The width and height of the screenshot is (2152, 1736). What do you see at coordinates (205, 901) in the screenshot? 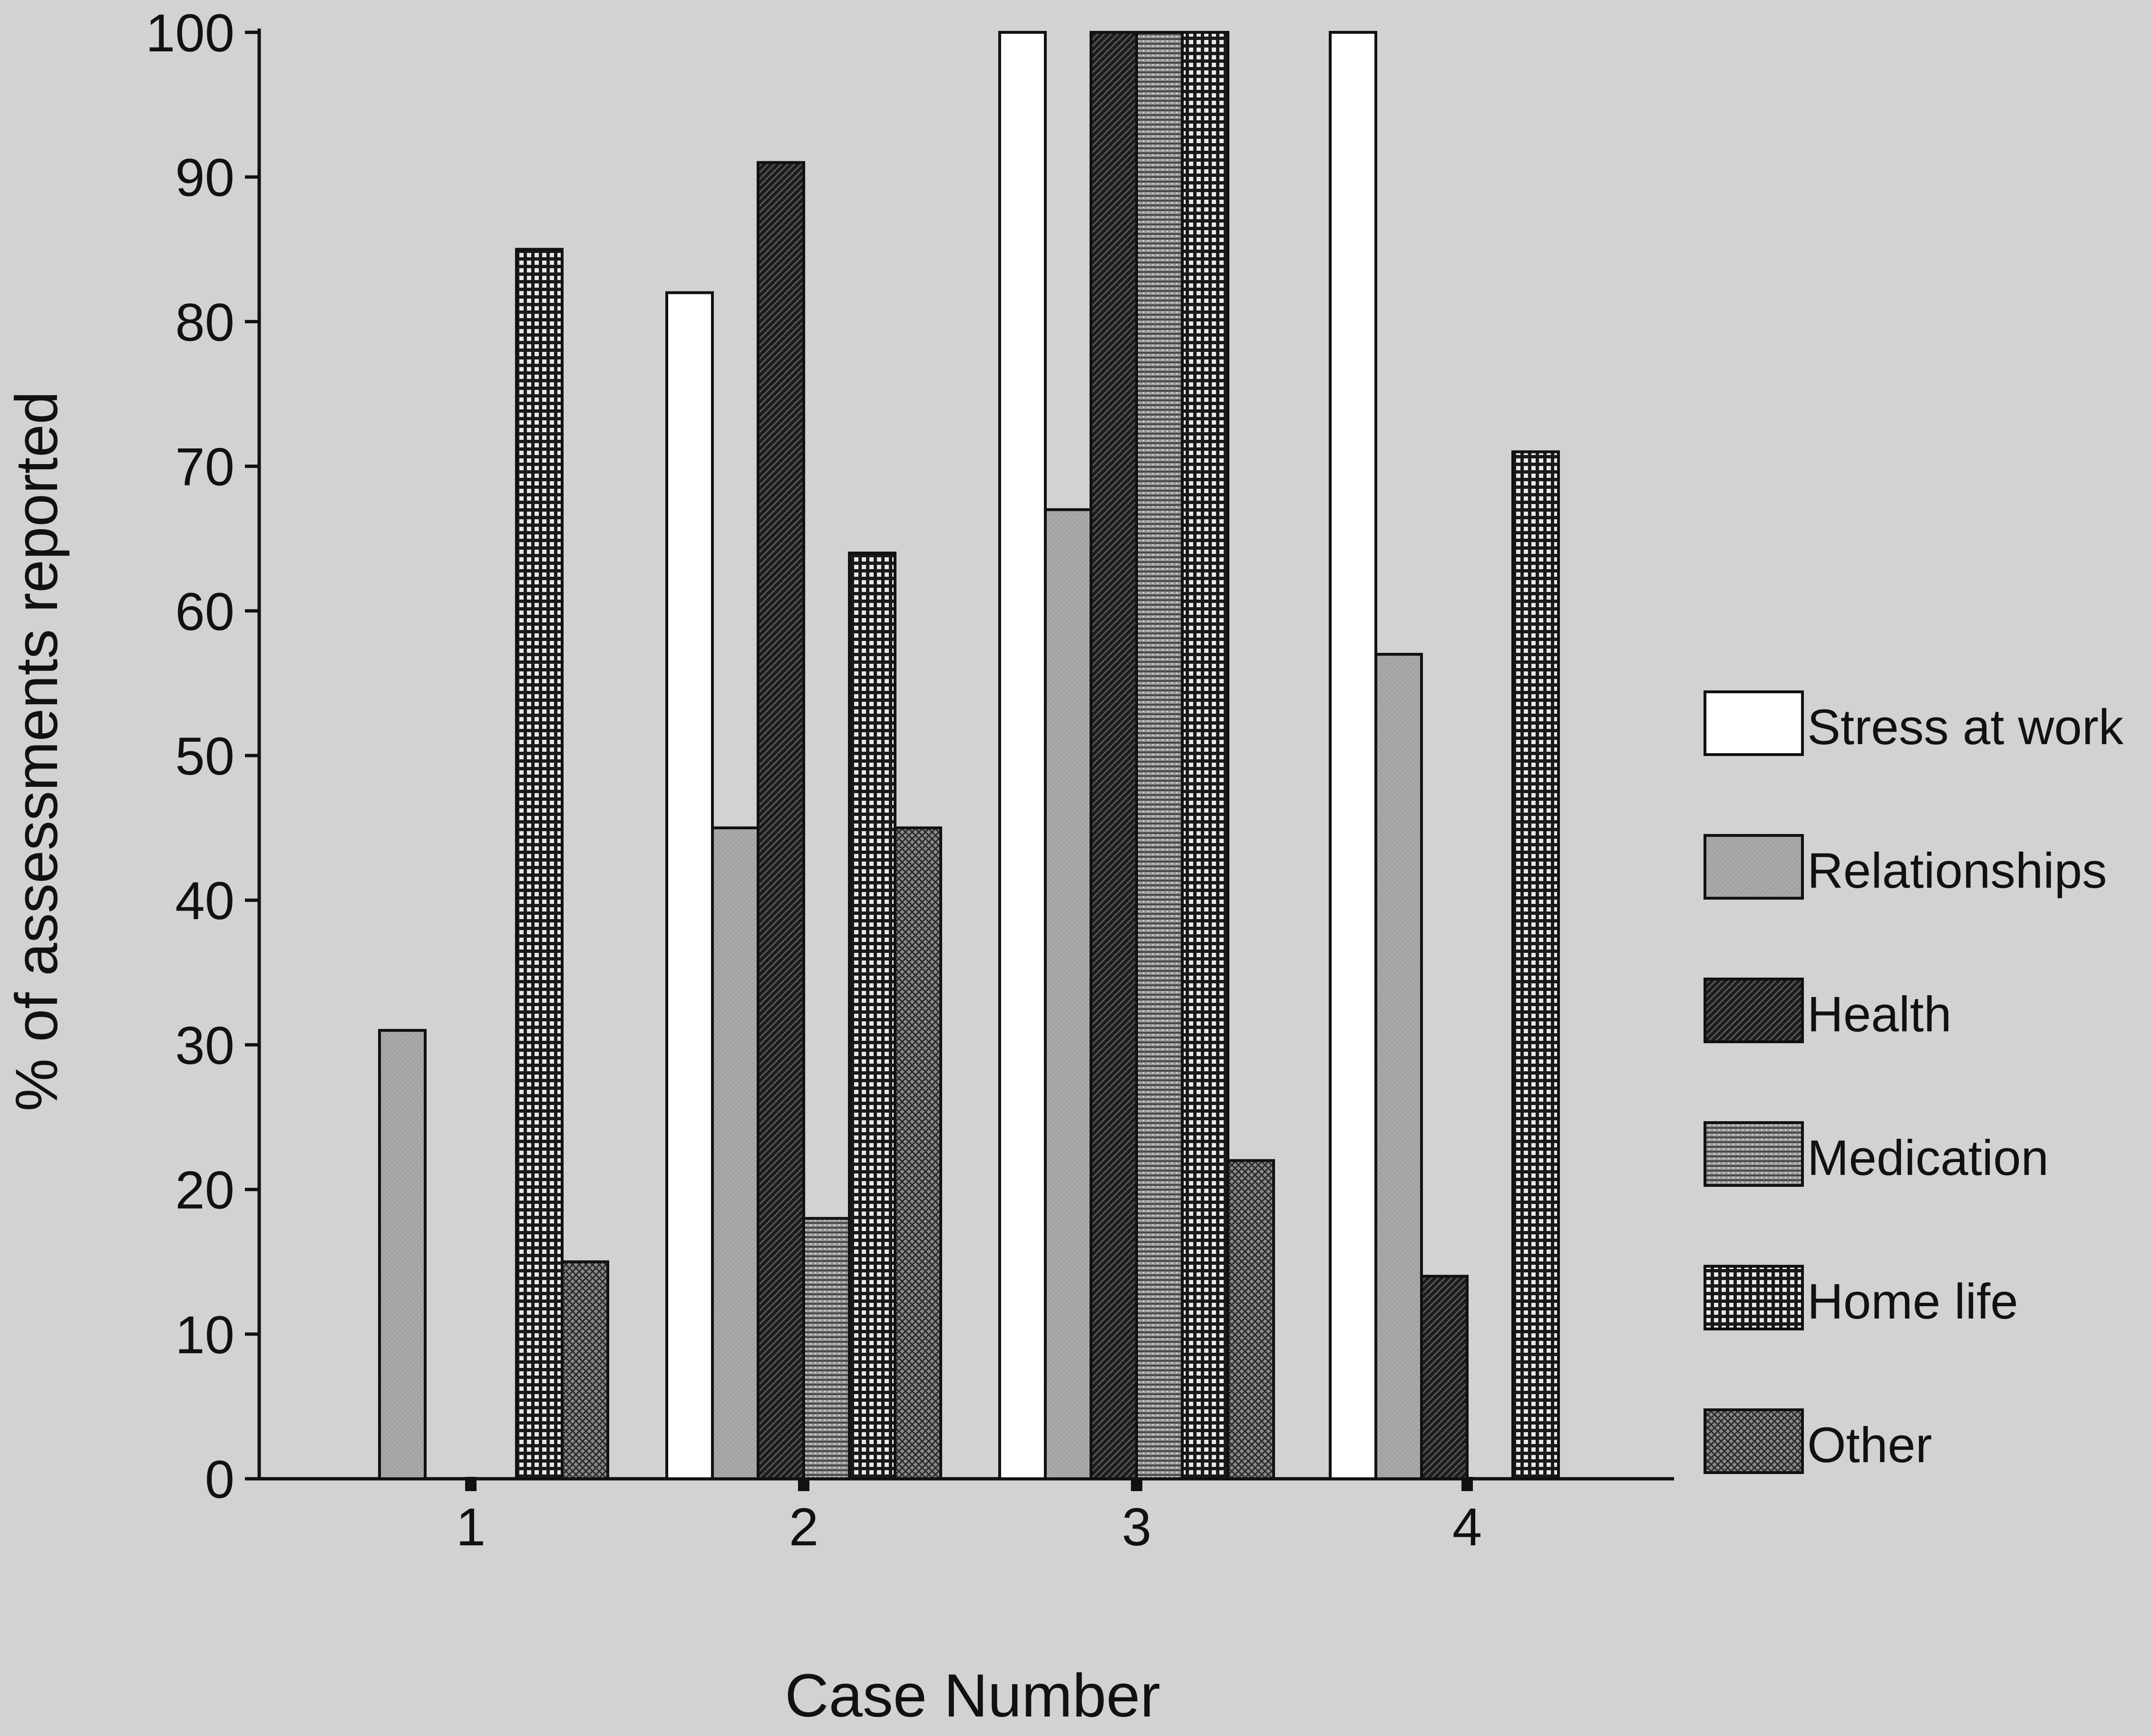
I see `y-tick-label: 40` at bounding box center [205, 901].